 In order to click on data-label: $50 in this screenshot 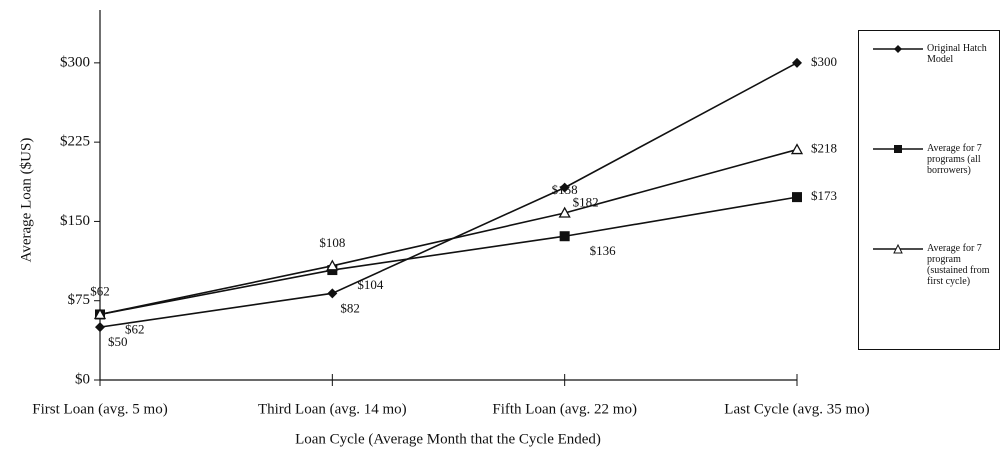, I will do `click(118, 341)`.